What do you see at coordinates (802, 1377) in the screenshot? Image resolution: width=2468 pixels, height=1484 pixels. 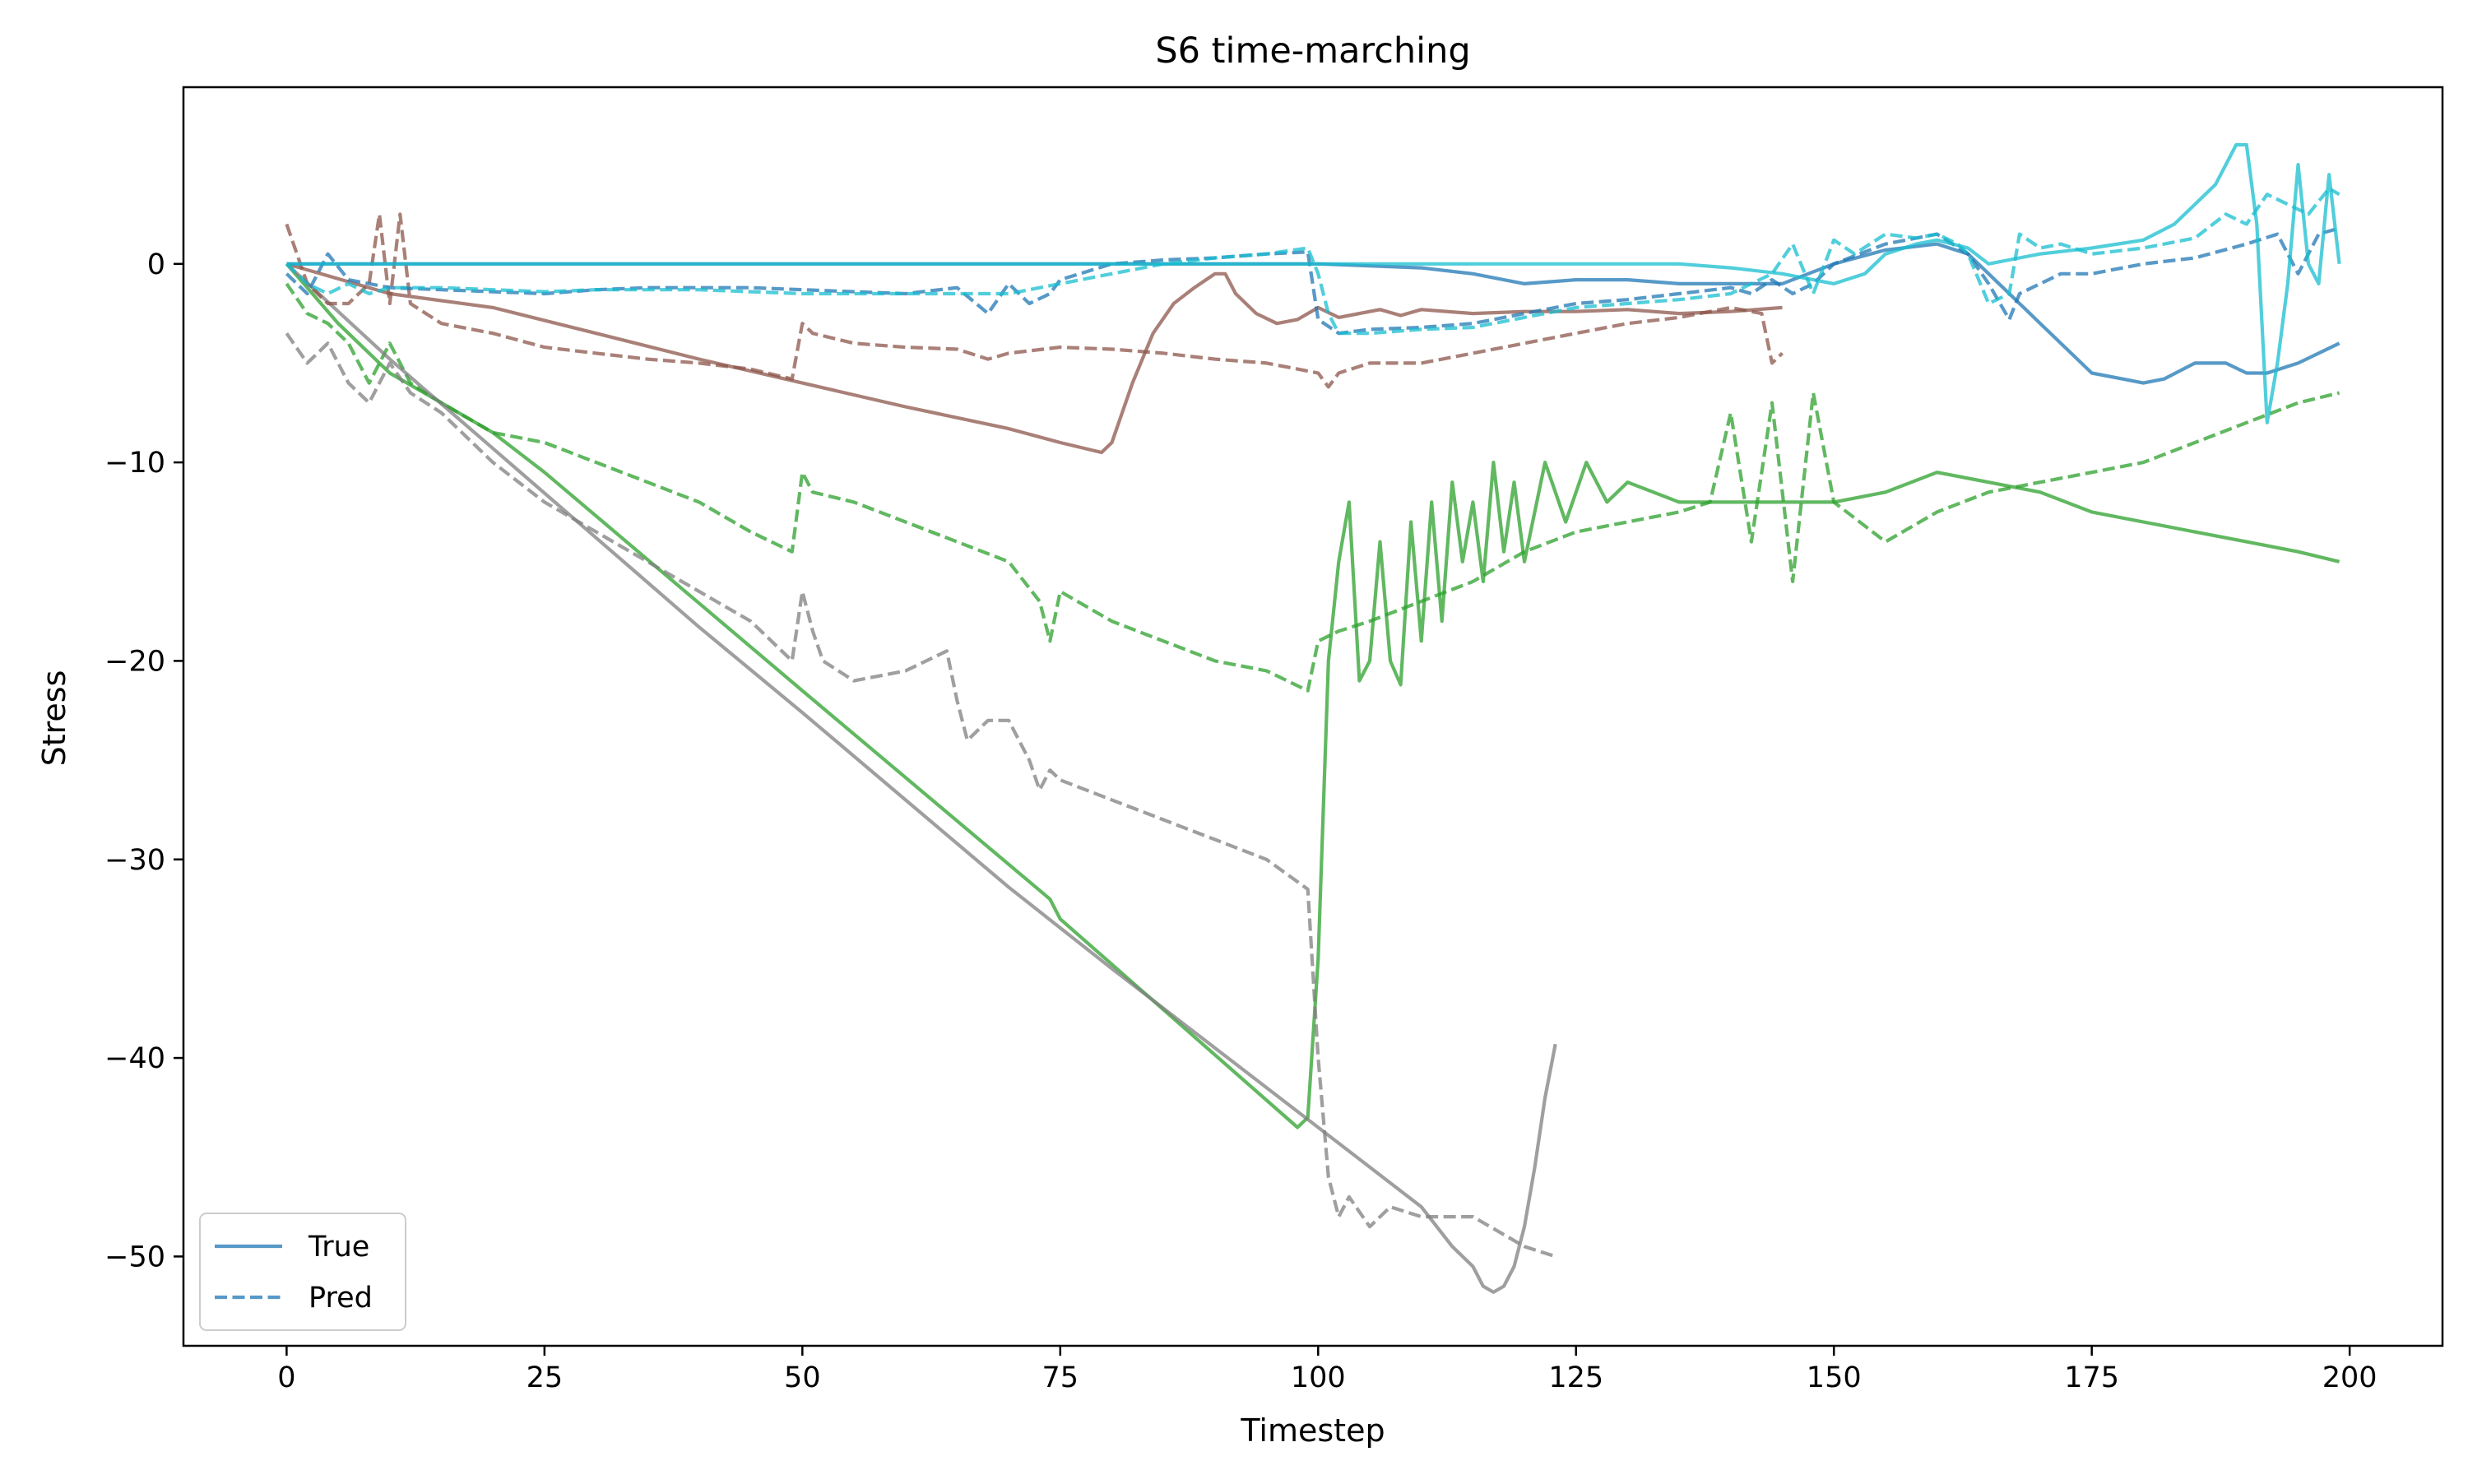 I see `x-tick-label: 50` at bounding box center [802, 1377].